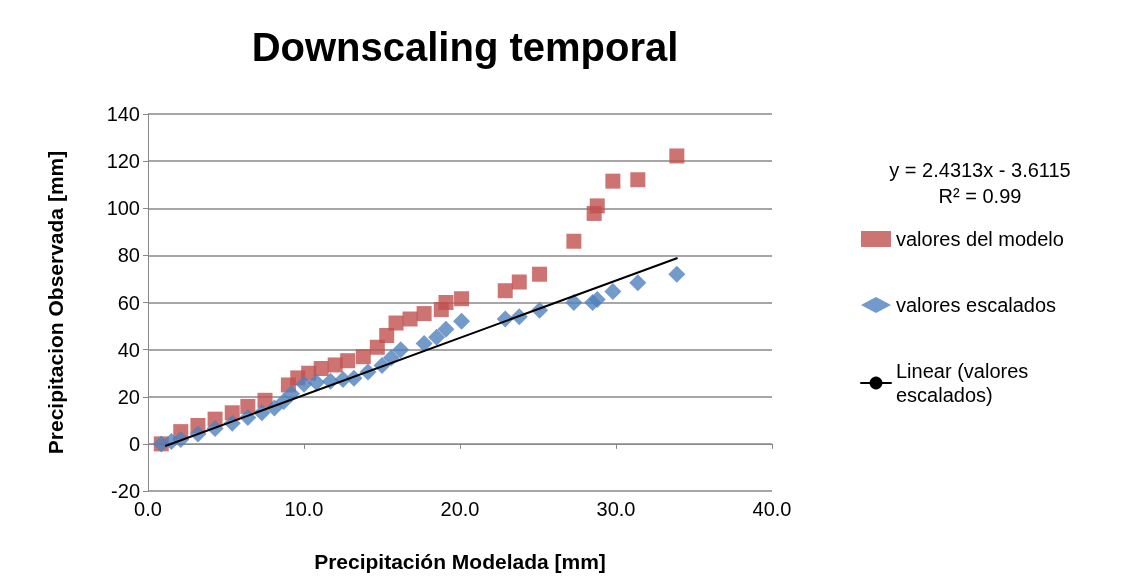 The width and height of the screenshot is (1147, 577). What do you see at coordinates (772, 509) in the screenshot?
I see `x-tick-label: 40.0` at bounding box center [772, 509].